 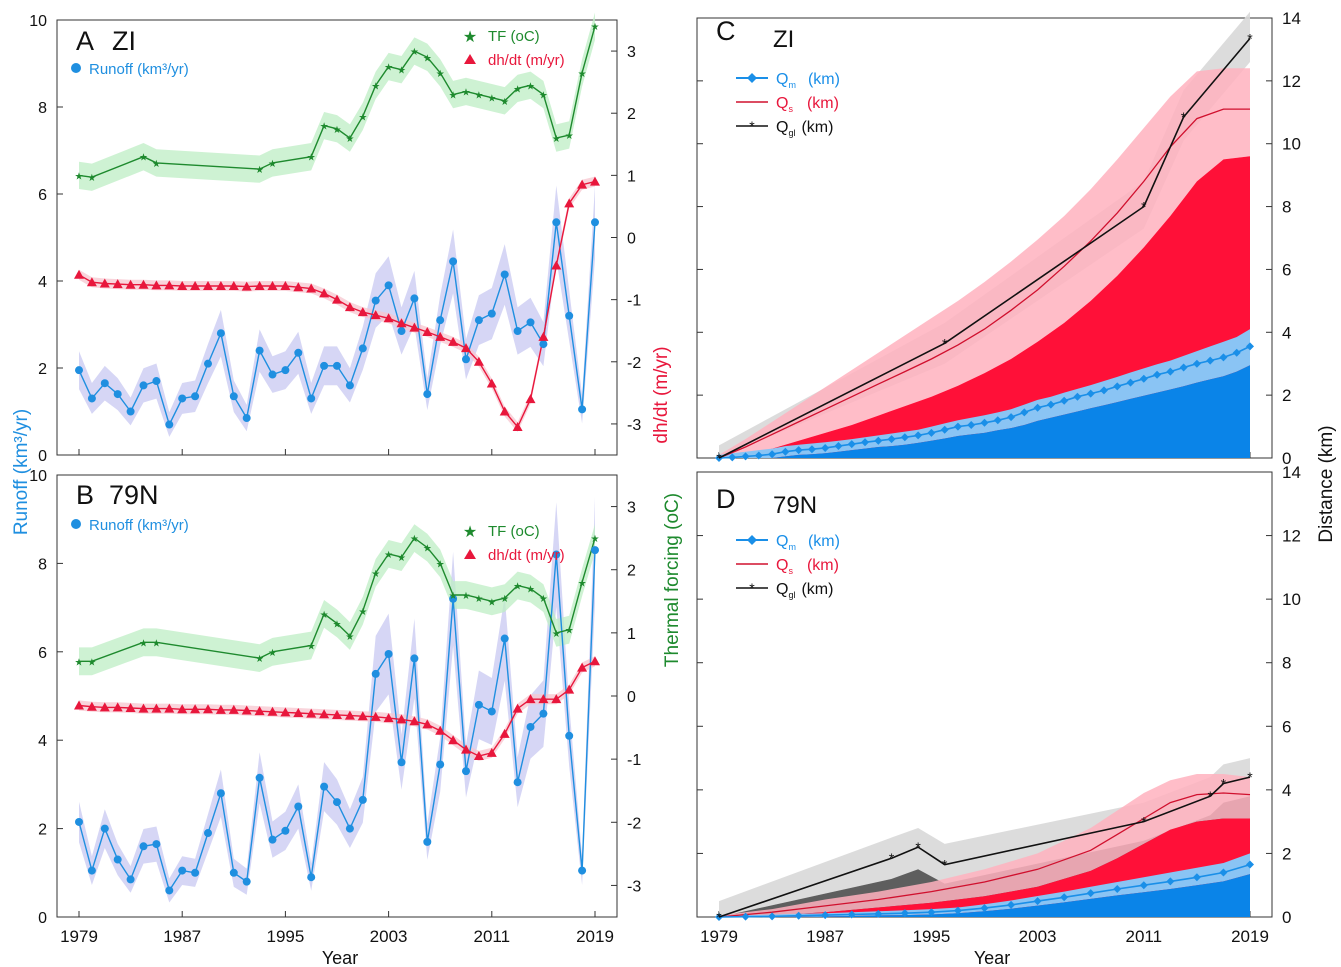 I want to click on qs-line, so click(x=984, y=283).